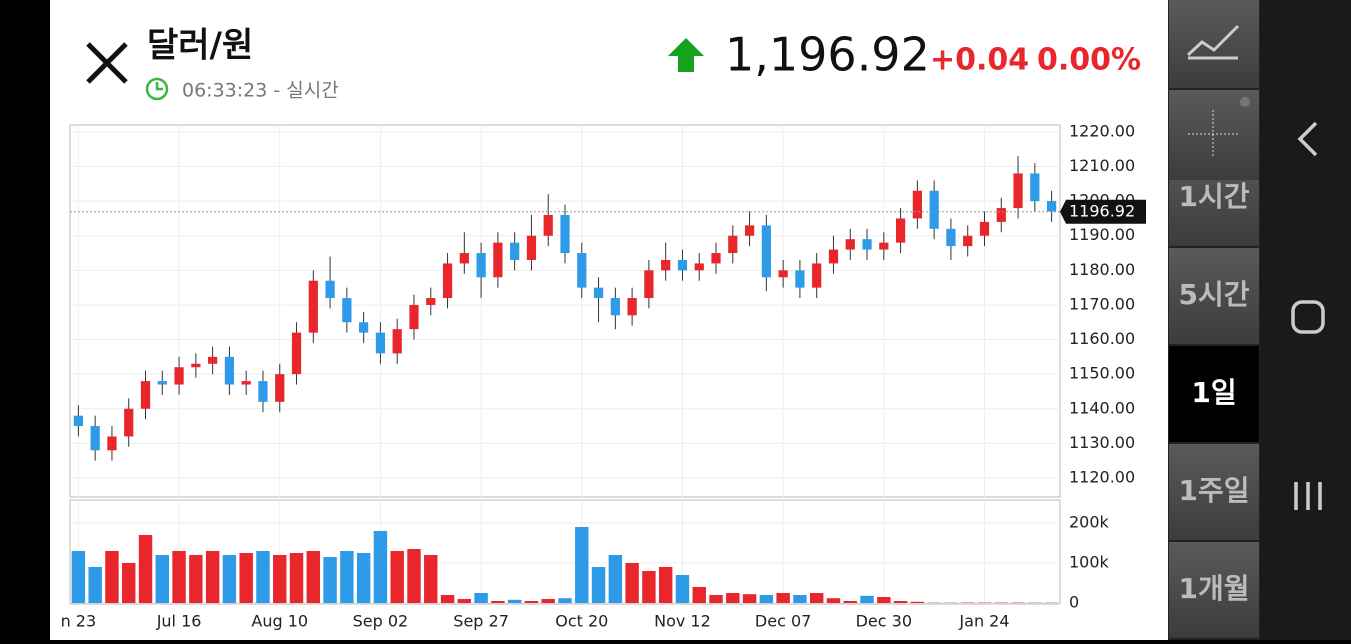 The width and height of the screenshot is (1351, 644). I want to click on interval-label: 5시간, so click(1213, 294).